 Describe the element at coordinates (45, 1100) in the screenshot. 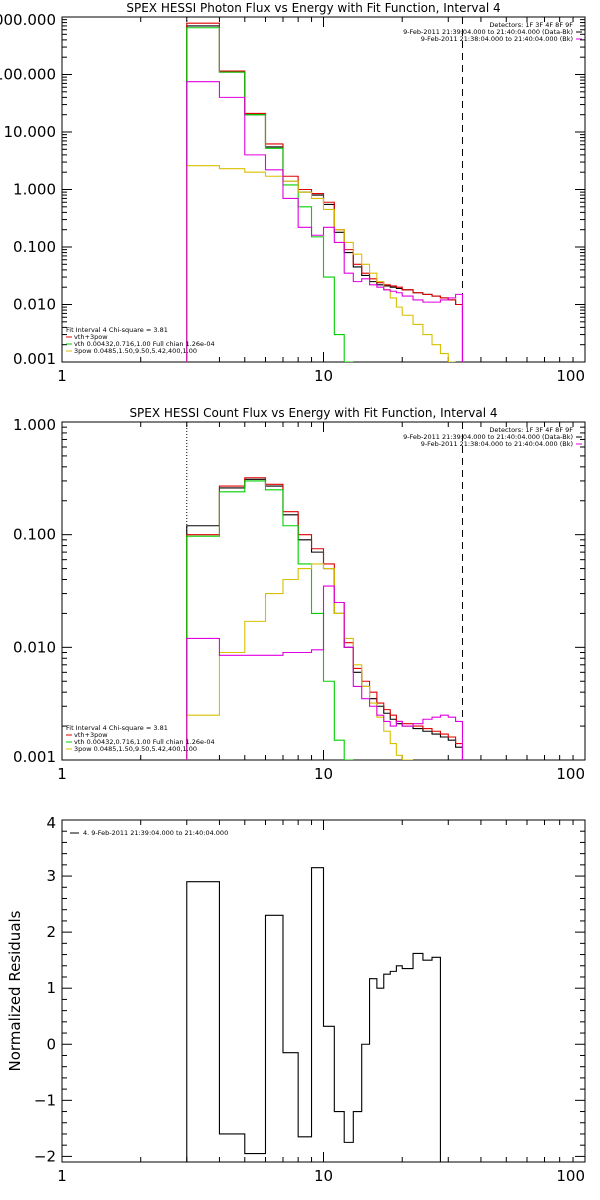

I see `y-tick-label: −1` at that location.